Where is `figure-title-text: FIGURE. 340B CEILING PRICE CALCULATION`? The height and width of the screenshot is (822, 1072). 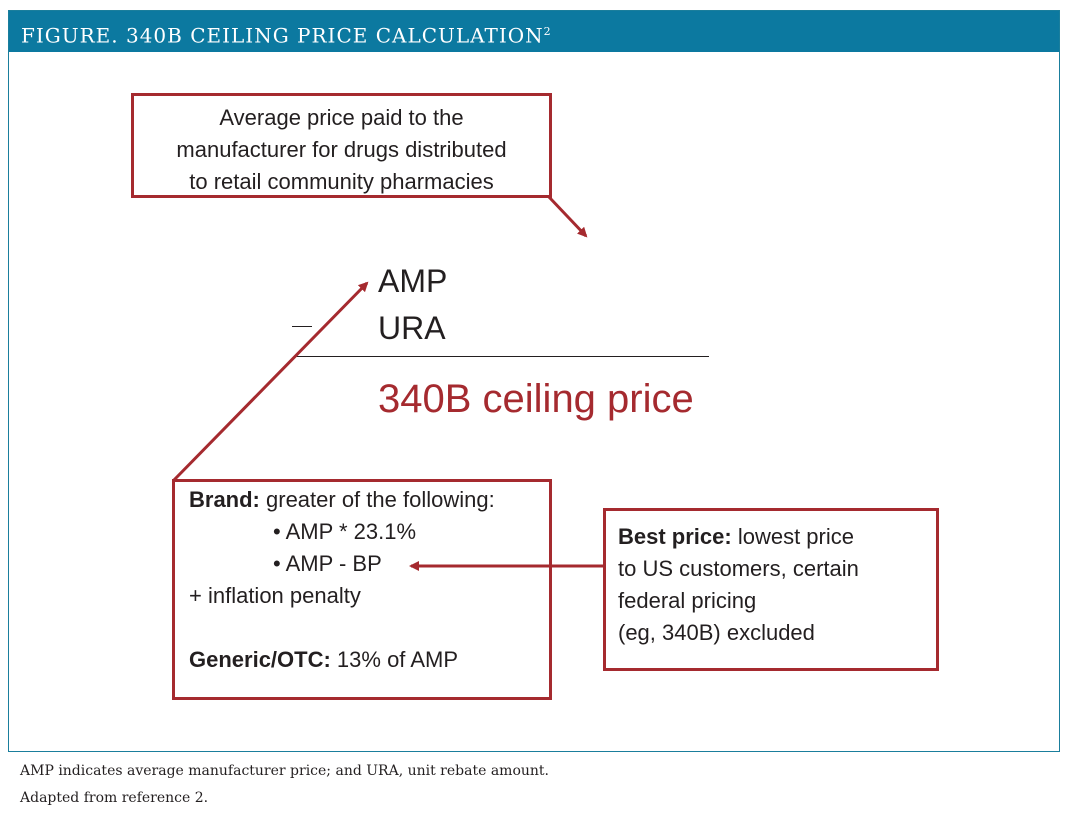
figure-title-text: FIGURE. 340B CEILING PRICE CALCULATION is located at coordinates (282, 35).